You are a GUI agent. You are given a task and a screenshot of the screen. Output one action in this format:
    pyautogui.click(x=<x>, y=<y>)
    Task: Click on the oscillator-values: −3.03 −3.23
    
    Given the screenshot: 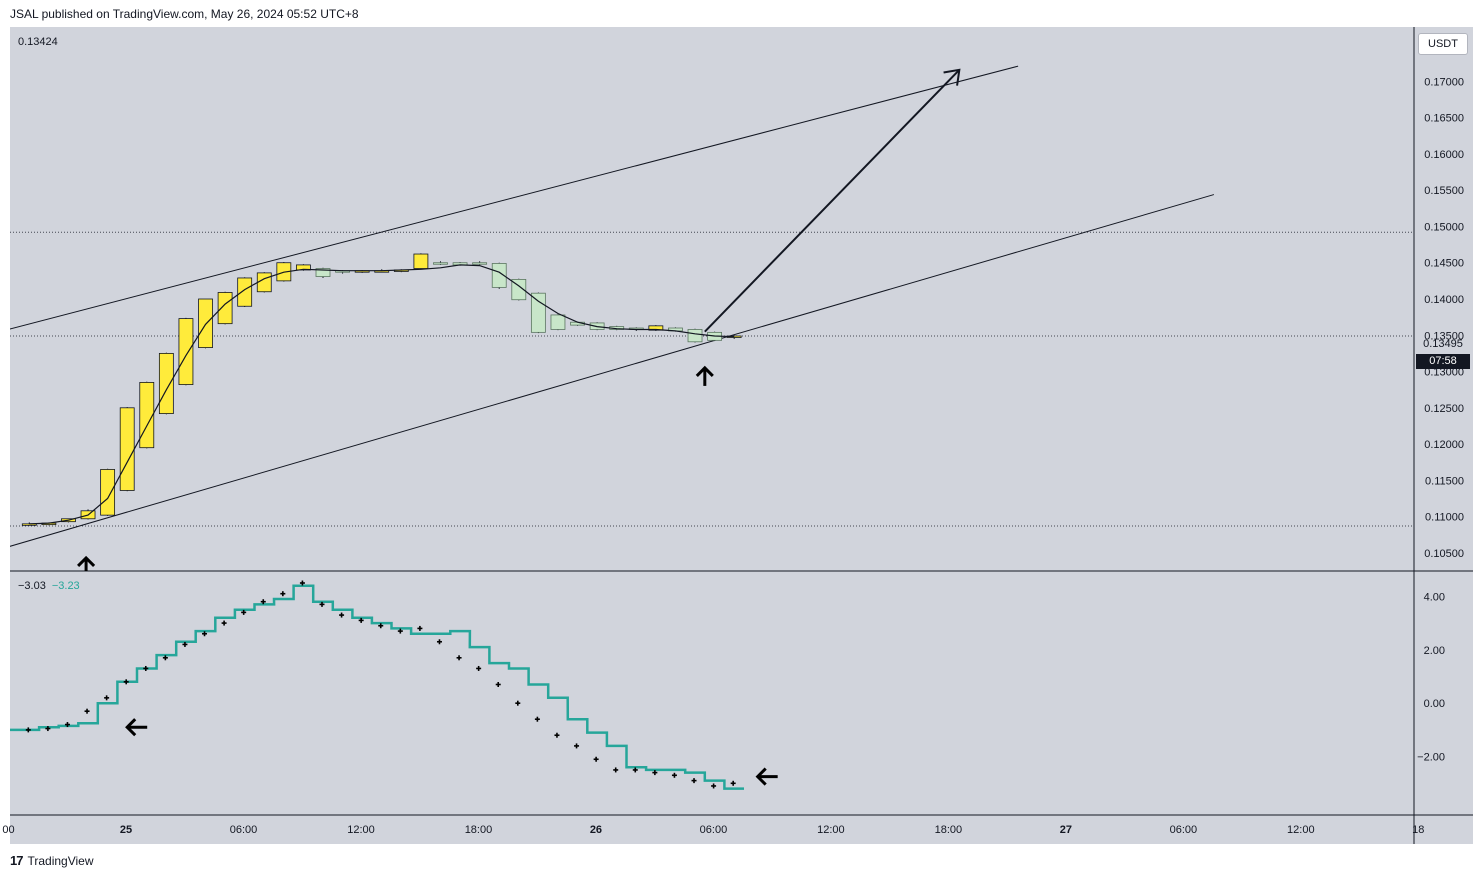 What is the action you would take?
    pyautogui.click(x=49, y=586)
    